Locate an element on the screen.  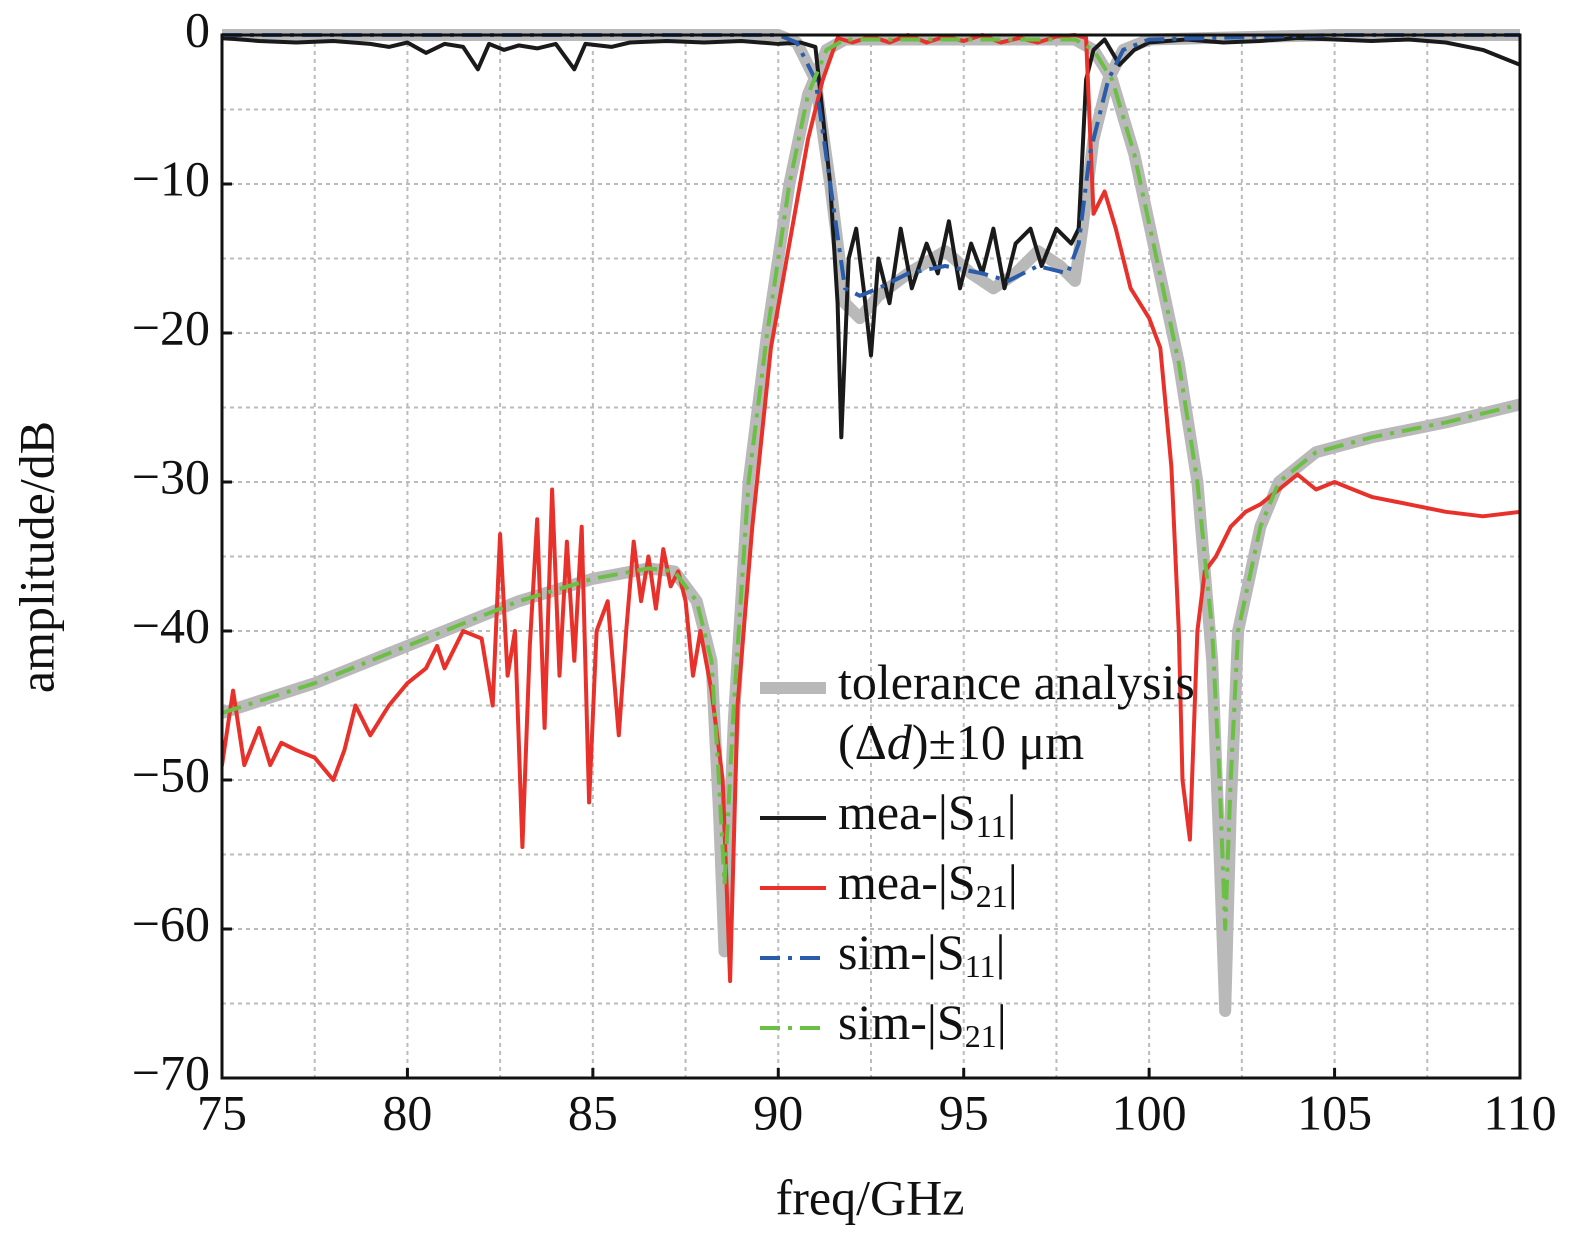
y-axis-label: amplitude/dB is located at coordinates (36, 557).